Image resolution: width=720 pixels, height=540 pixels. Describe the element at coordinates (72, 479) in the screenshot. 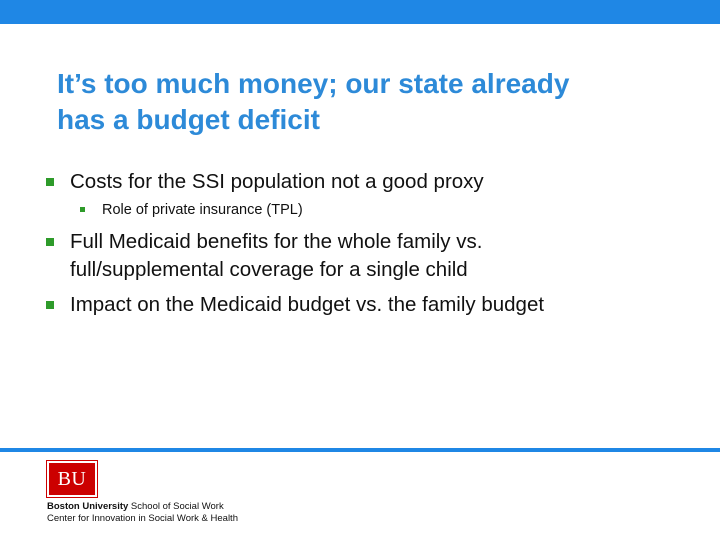

I see `bu-logo: BU` at that location.